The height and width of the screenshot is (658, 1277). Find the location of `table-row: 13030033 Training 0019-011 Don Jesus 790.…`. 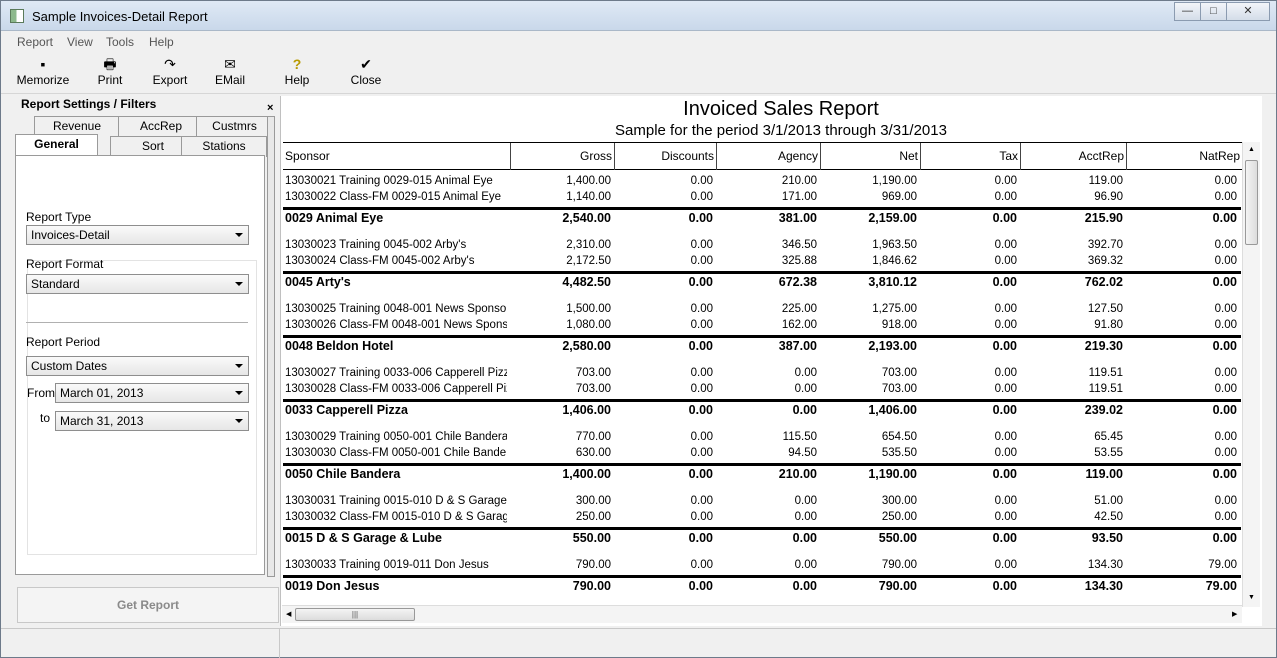

table-row: 13030033 Training 0019-011 Don Jesus 790.… is located at coordinates (762, 566).